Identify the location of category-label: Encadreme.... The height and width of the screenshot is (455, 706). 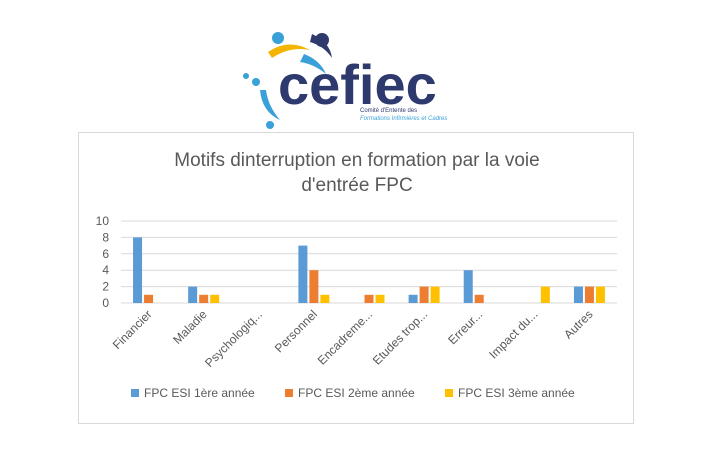
(345, 337).